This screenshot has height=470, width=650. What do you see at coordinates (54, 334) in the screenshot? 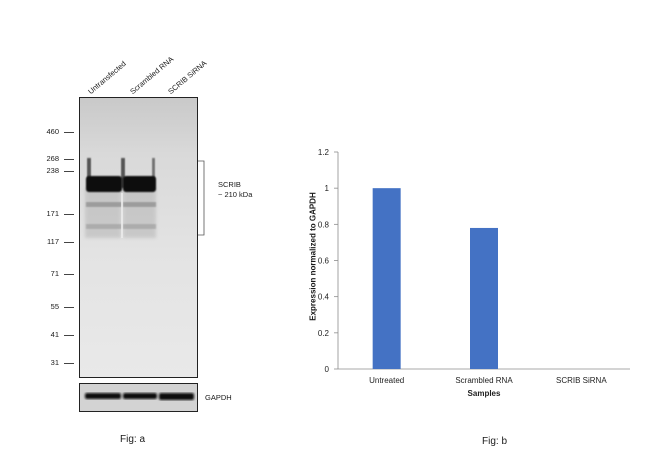
I see `mw-marker: 41` at bounding box center [54, 334].